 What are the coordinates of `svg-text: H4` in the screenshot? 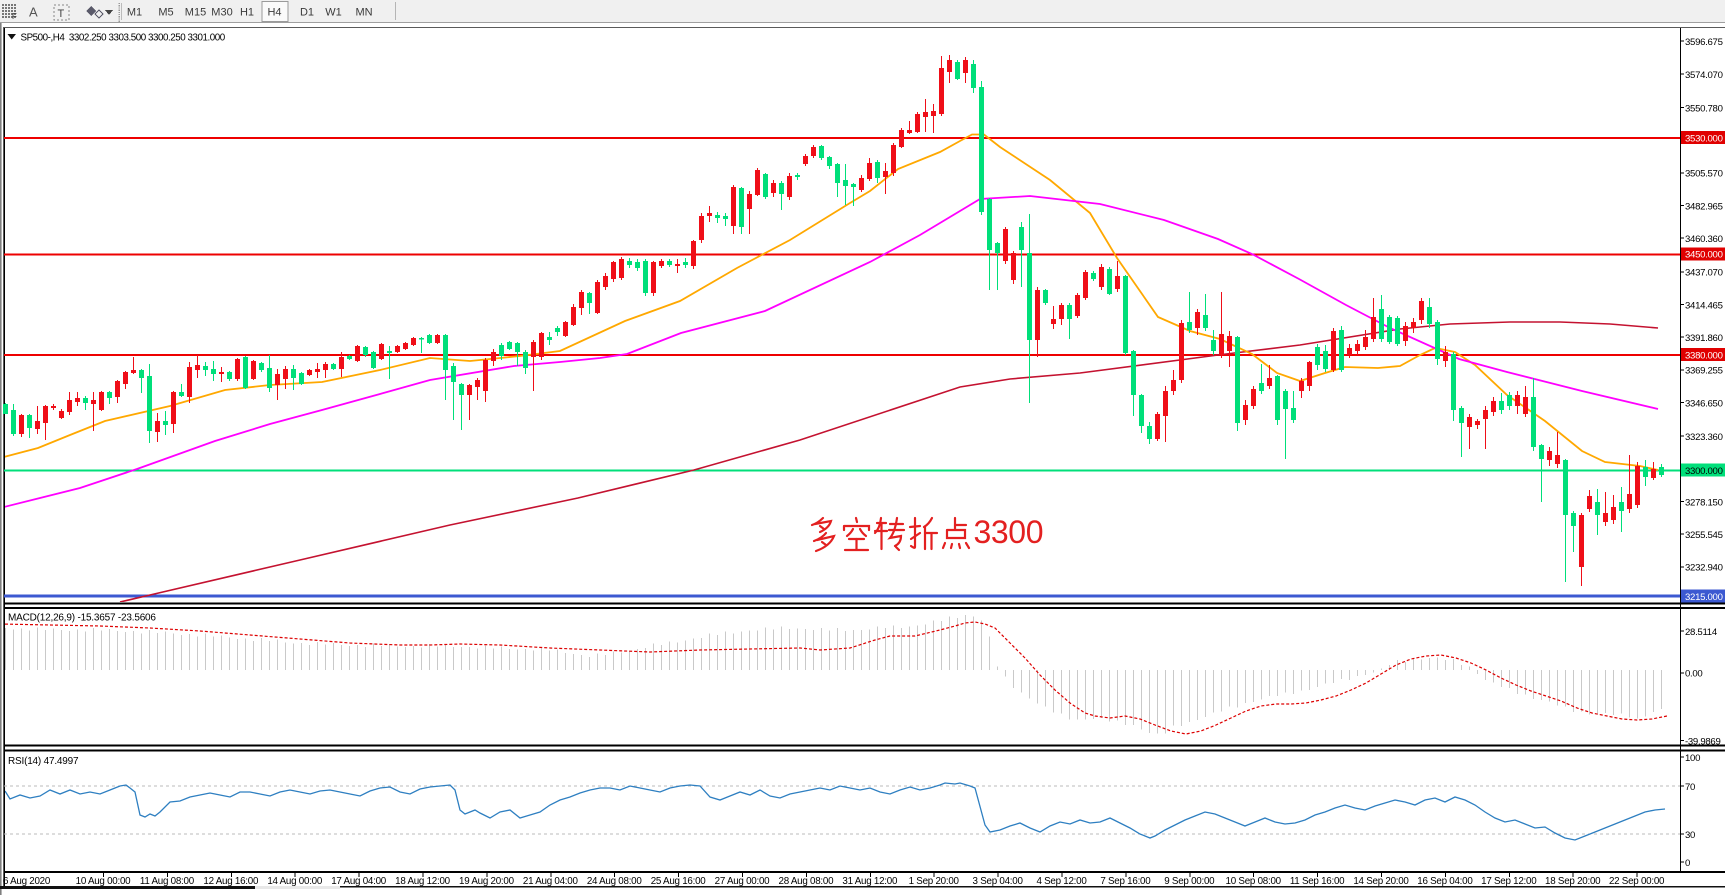 It's located at (274, 13).